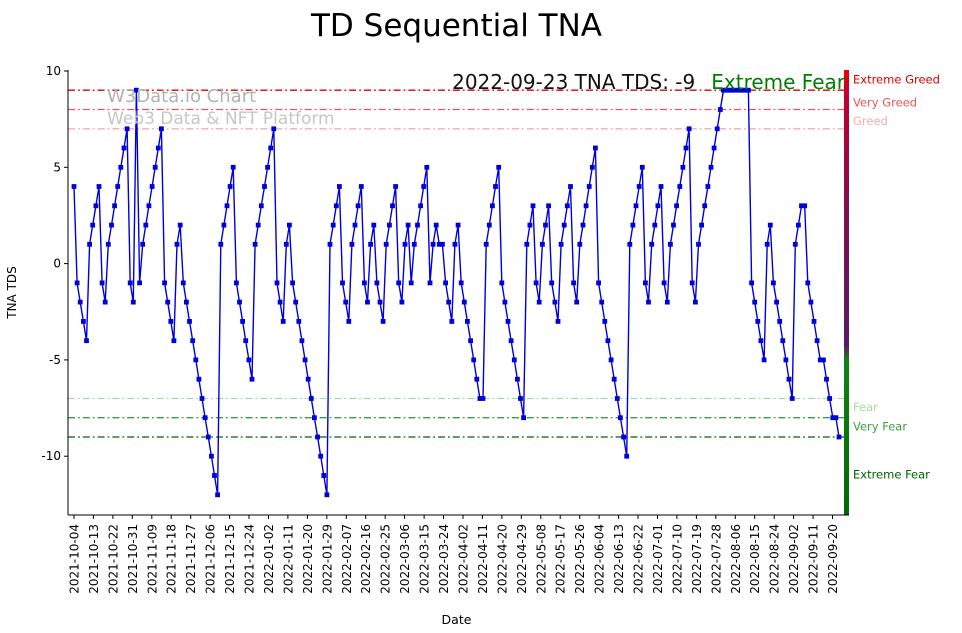  What do you see at coordinates (794, 559) in the screenshot?
I see `x-tick-label: 2022-09-02` at bounding box center [794, 559].